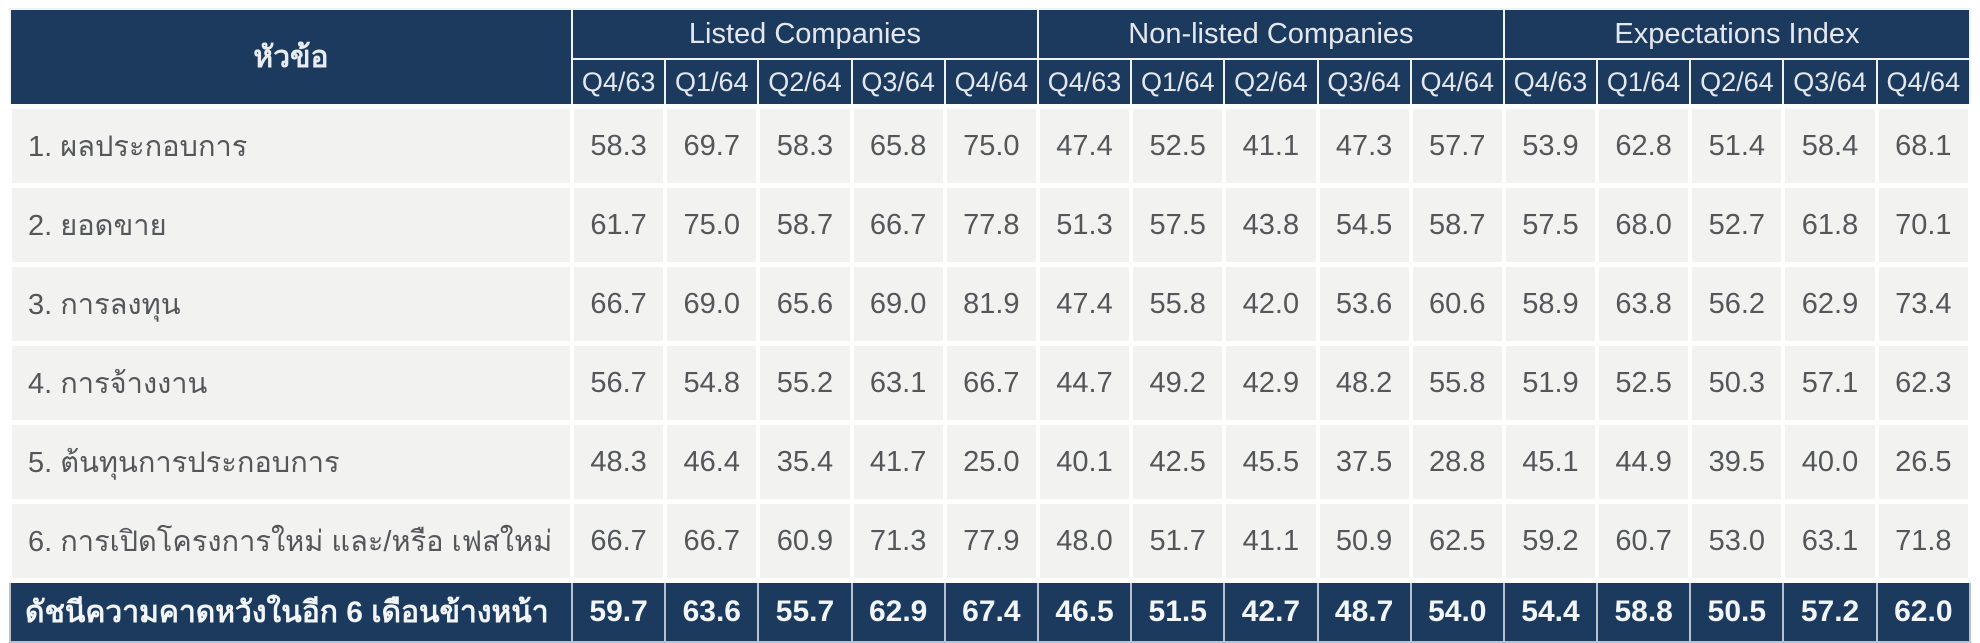  Describe the element at coordinates (1270, 34) in the screenshot. I see `group-header-non-listed-companies: Non-listed Companies` at that location.